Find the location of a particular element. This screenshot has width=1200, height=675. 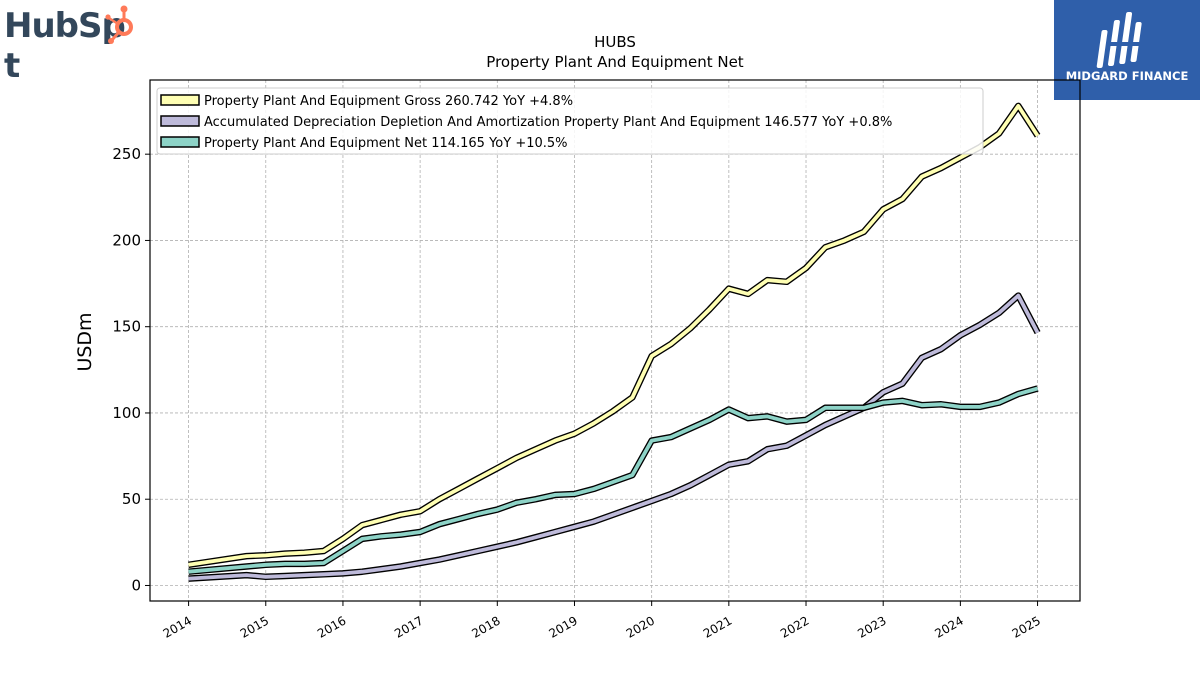

x-tick-label: 2014 is located at coordinates (177, 626).